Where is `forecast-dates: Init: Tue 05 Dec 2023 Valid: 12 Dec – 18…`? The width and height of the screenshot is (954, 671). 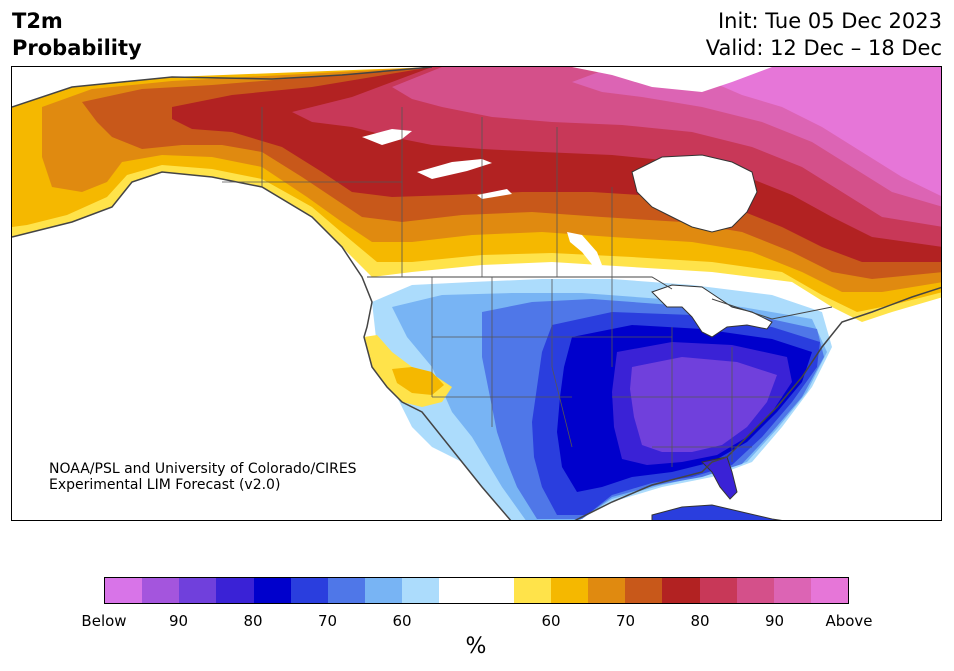
forecast-dates: Init: Tue 05 Dec 2023 Valid: 12 Dec – 18… is located at coordinates (824, 35).